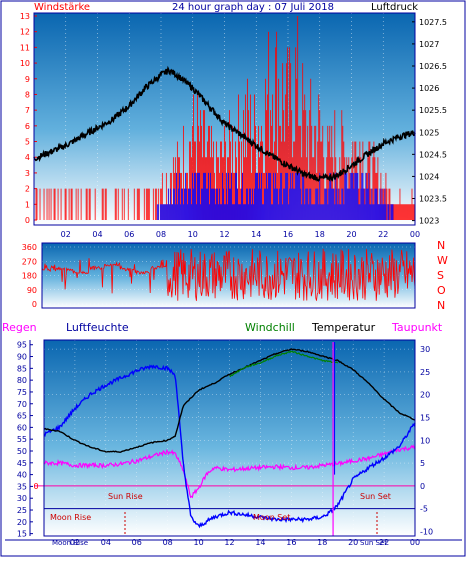 The image size is (470, 562). I want to click on temperature-tick-label: 15, so click(425, 417).